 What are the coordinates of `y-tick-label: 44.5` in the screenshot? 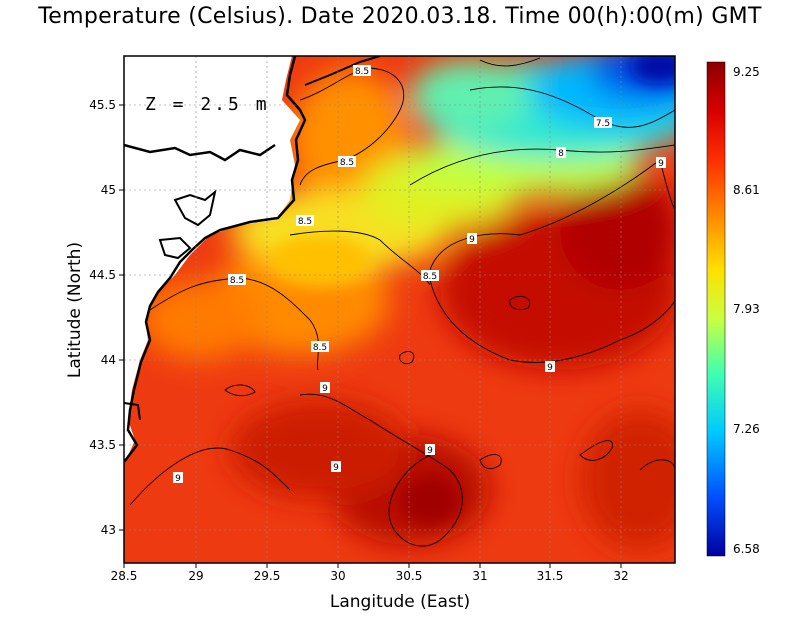 It's located at (102, 275).